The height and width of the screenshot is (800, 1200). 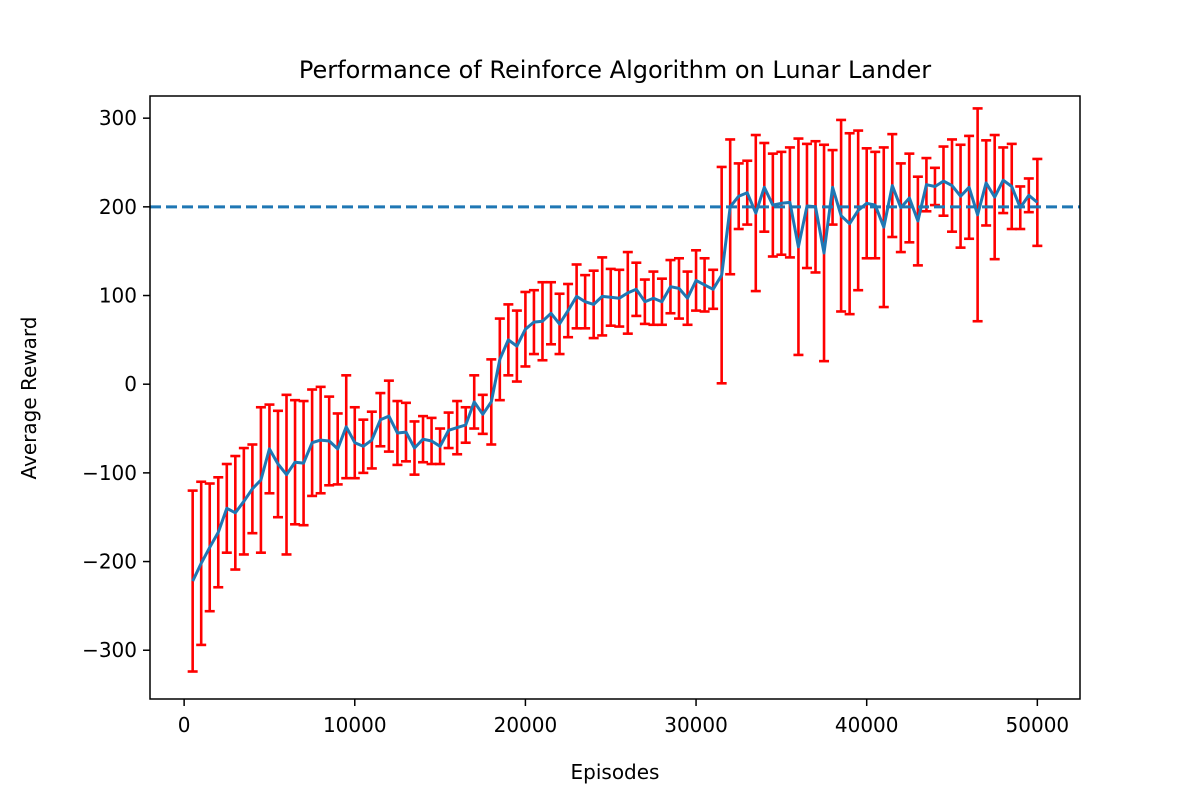 What do you see at coordinates (116, 384) in the screenshot?
I see `y-axis: −300 −200 −100 0 100 200 300` at bounding box center [116, 384].